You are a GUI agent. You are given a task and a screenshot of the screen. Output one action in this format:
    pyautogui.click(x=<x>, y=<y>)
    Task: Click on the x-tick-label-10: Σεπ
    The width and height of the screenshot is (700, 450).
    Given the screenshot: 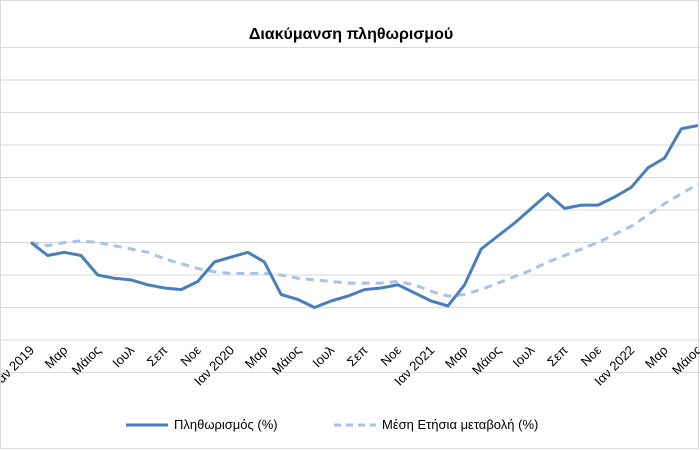 What is the action you would take?
    pyautogui.click(x=357, y=356)
    